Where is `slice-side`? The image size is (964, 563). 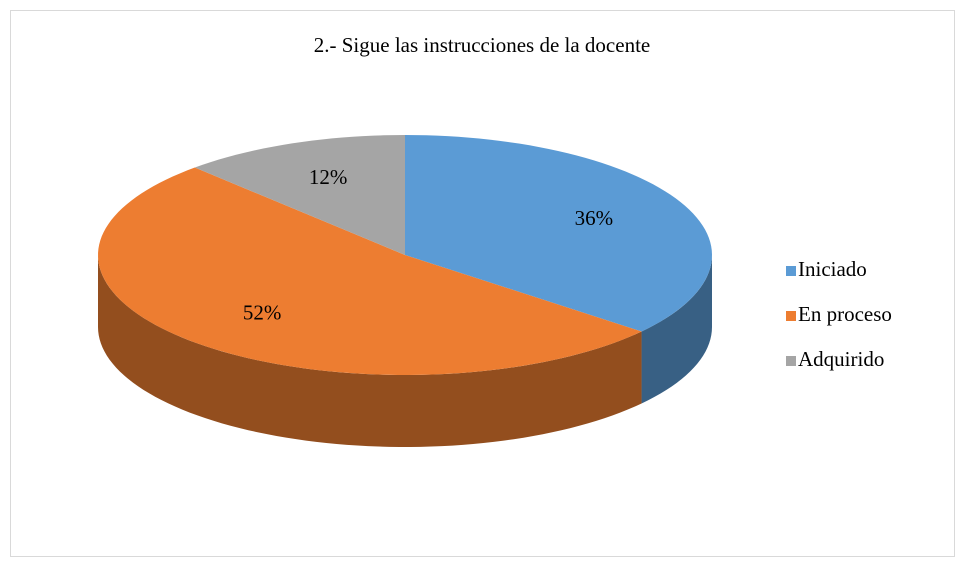
slice-side is located at coordinates (676, 329).